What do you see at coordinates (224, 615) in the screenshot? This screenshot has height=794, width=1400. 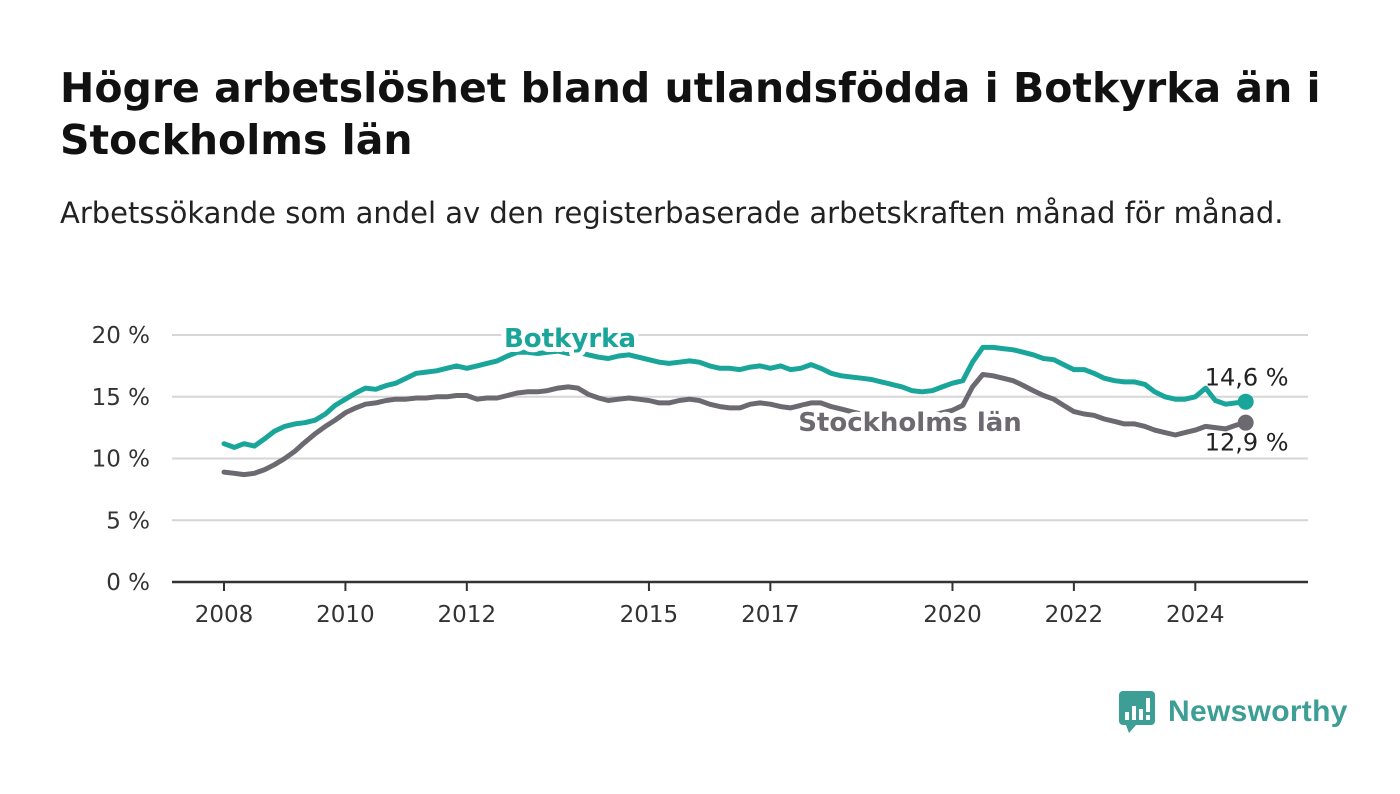 I see `x-tick-label: 2008` at bounding box center [224, 615].